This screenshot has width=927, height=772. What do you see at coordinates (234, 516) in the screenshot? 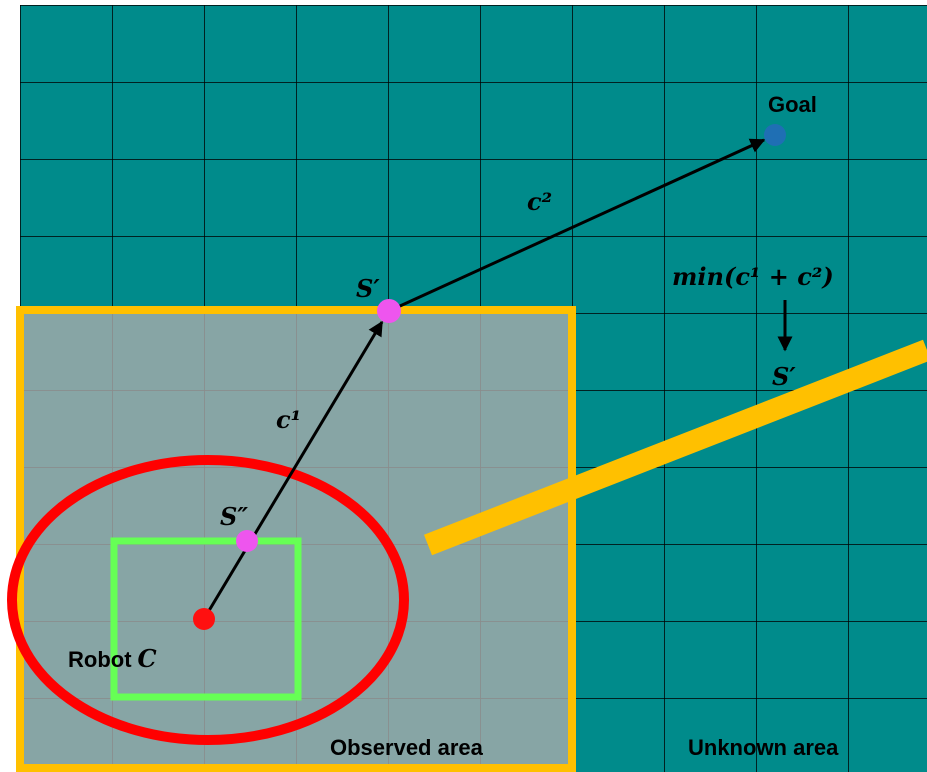
I see `s-double-prime-label: S″` at bounding box center [234, 516].